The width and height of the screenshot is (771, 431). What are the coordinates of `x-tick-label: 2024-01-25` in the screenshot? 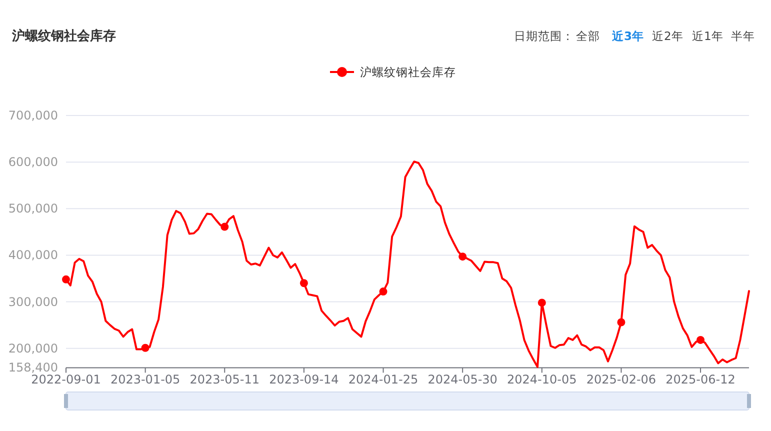 It's located at (383, 379).